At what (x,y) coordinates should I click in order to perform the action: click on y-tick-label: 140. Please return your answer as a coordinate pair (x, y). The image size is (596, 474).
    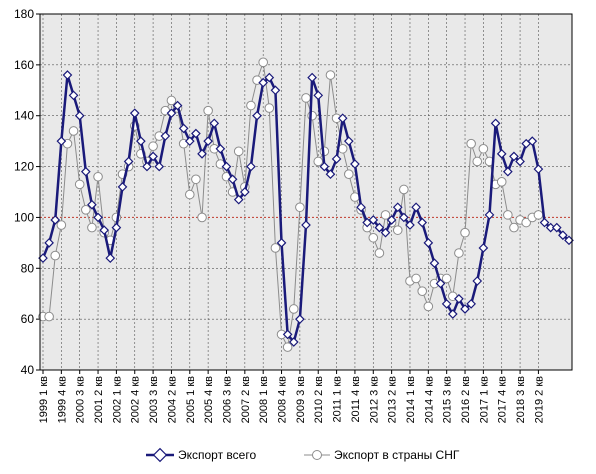
    Looking at the image, I should click on (24, 116).